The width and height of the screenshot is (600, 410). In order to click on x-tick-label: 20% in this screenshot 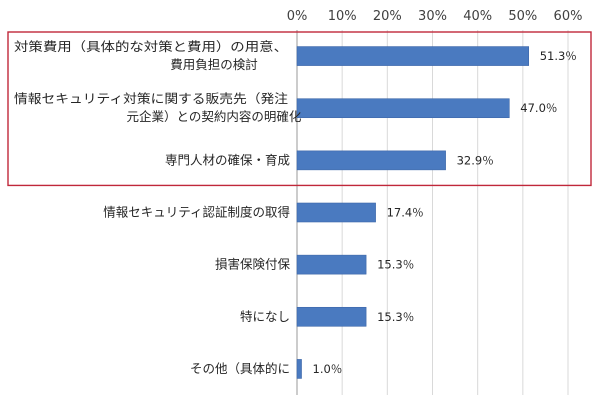, I will do `click(387, 16)`.